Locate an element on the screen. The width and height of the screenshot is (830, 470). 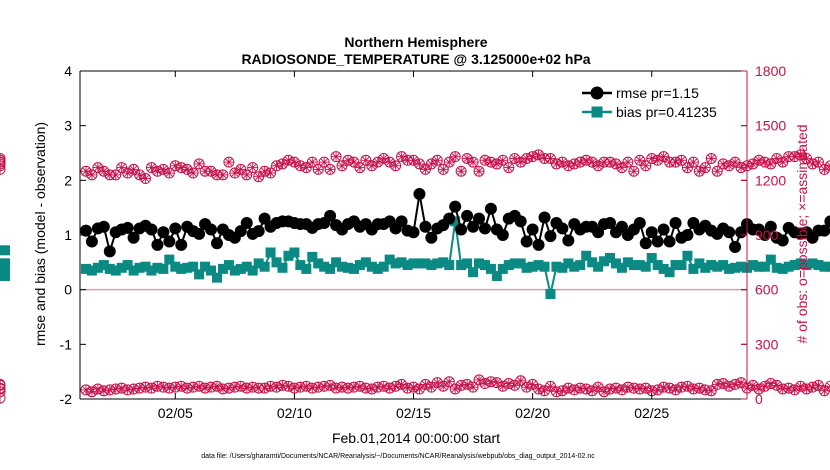
y-axis-right-label: # of obs: o=possible; ×=assimilated is located at coordinates (802, 233).